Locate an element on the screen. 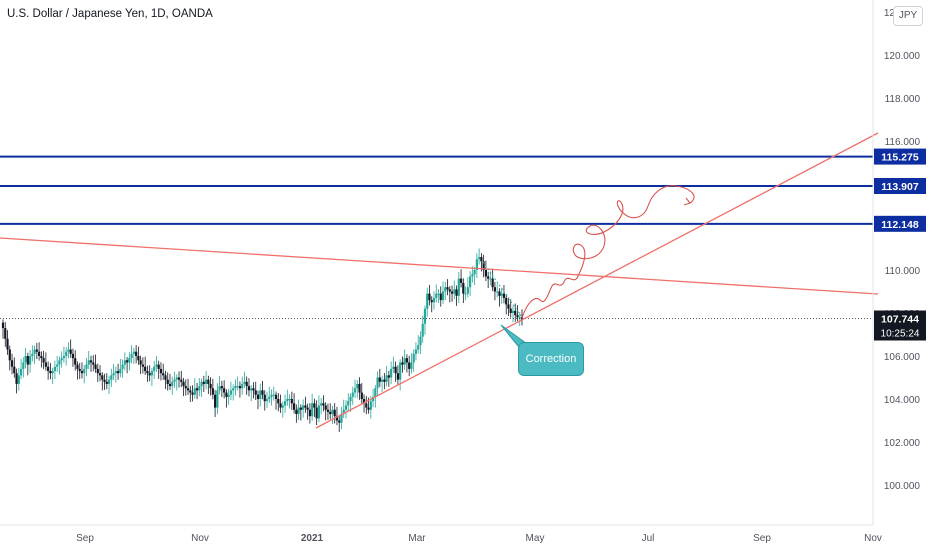 This screenshot has width=932, height=550. time-tick-label: Mar is located at coordinates (417, 538).